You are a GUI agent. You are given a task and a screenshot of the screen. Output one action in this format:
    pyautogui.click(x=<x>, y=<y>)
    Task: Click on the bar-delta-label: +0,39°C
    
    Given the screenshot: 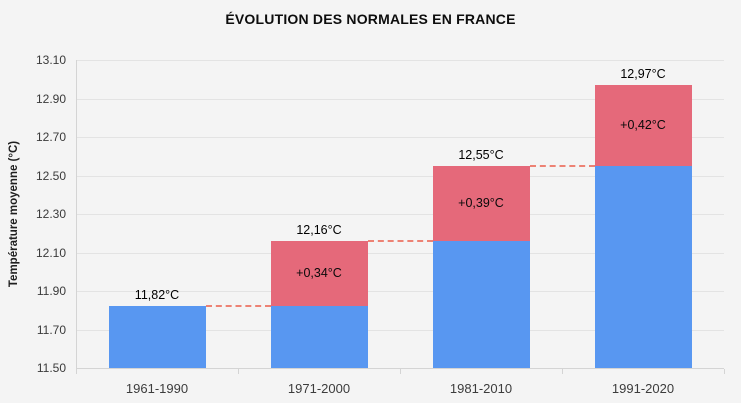 What is the action you would take?
    pyautogui.click(x=481, y=202)
    